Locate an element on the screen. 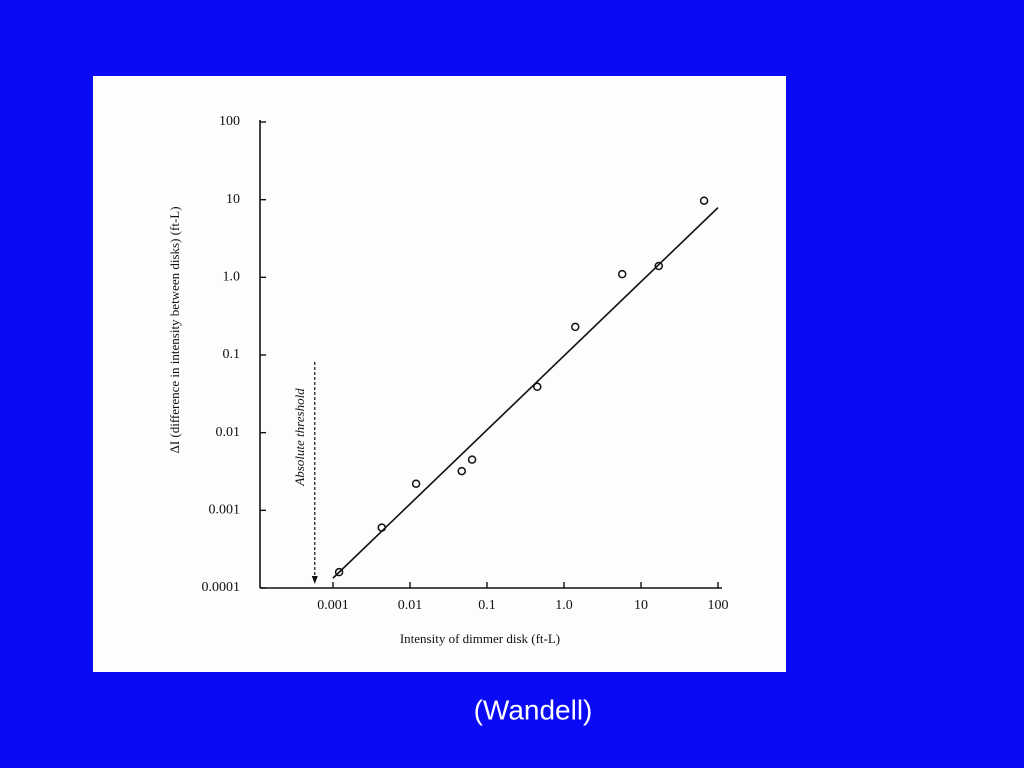 This screenshot has width=1024, height=768. x-tick-label: 100 is located at coordinates (718, 605).